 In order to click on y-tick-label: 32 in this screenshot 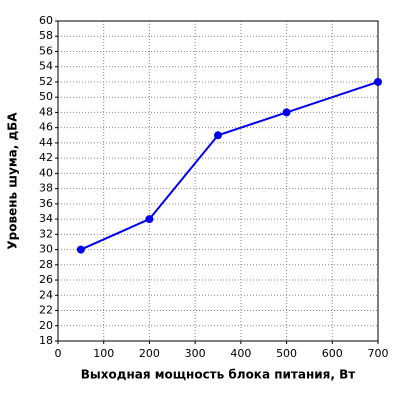, I will do `click(46, 233)`.